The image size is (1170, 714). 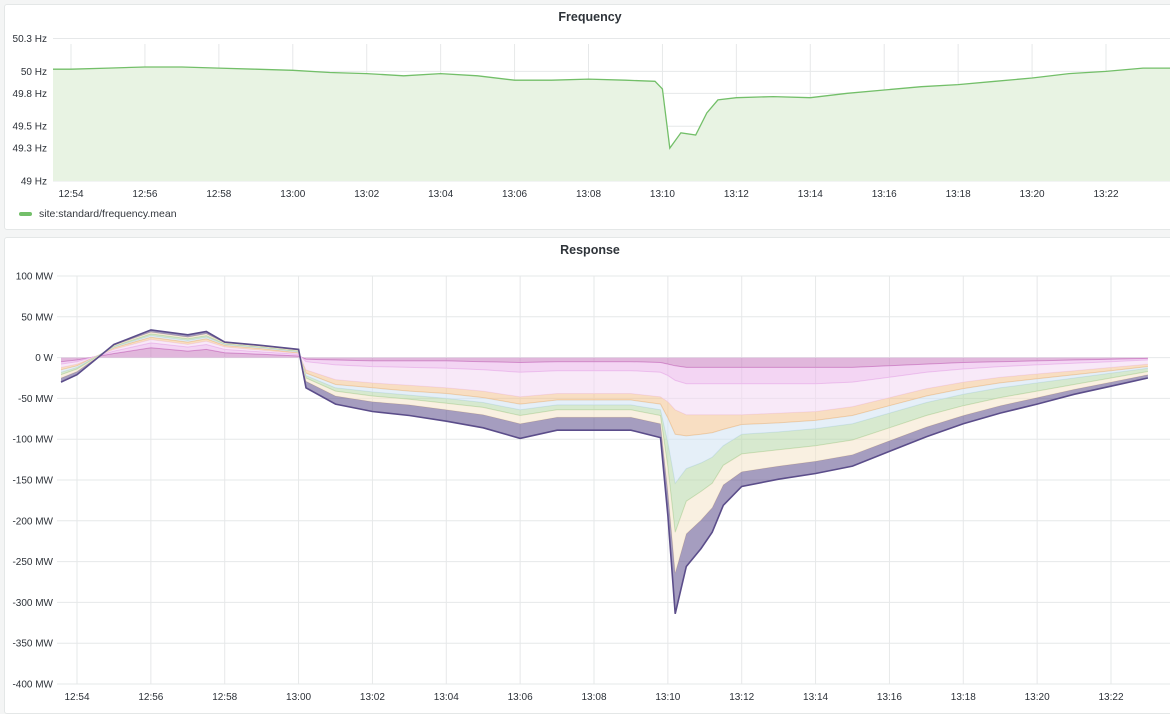 What do you see at coordinates (34, 72) in the screenshot?
I see `freq-y-tick-label: 50 Hz` at bounding box center [34, 72].